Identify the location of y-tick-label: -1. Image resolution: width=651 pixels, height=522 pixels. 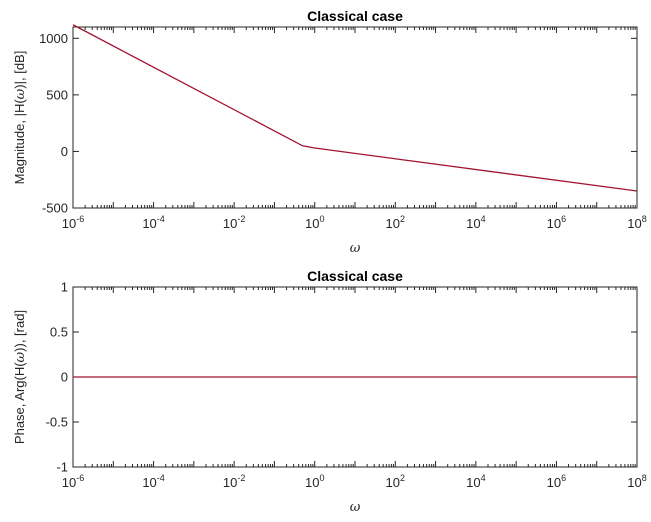
(62, 467).